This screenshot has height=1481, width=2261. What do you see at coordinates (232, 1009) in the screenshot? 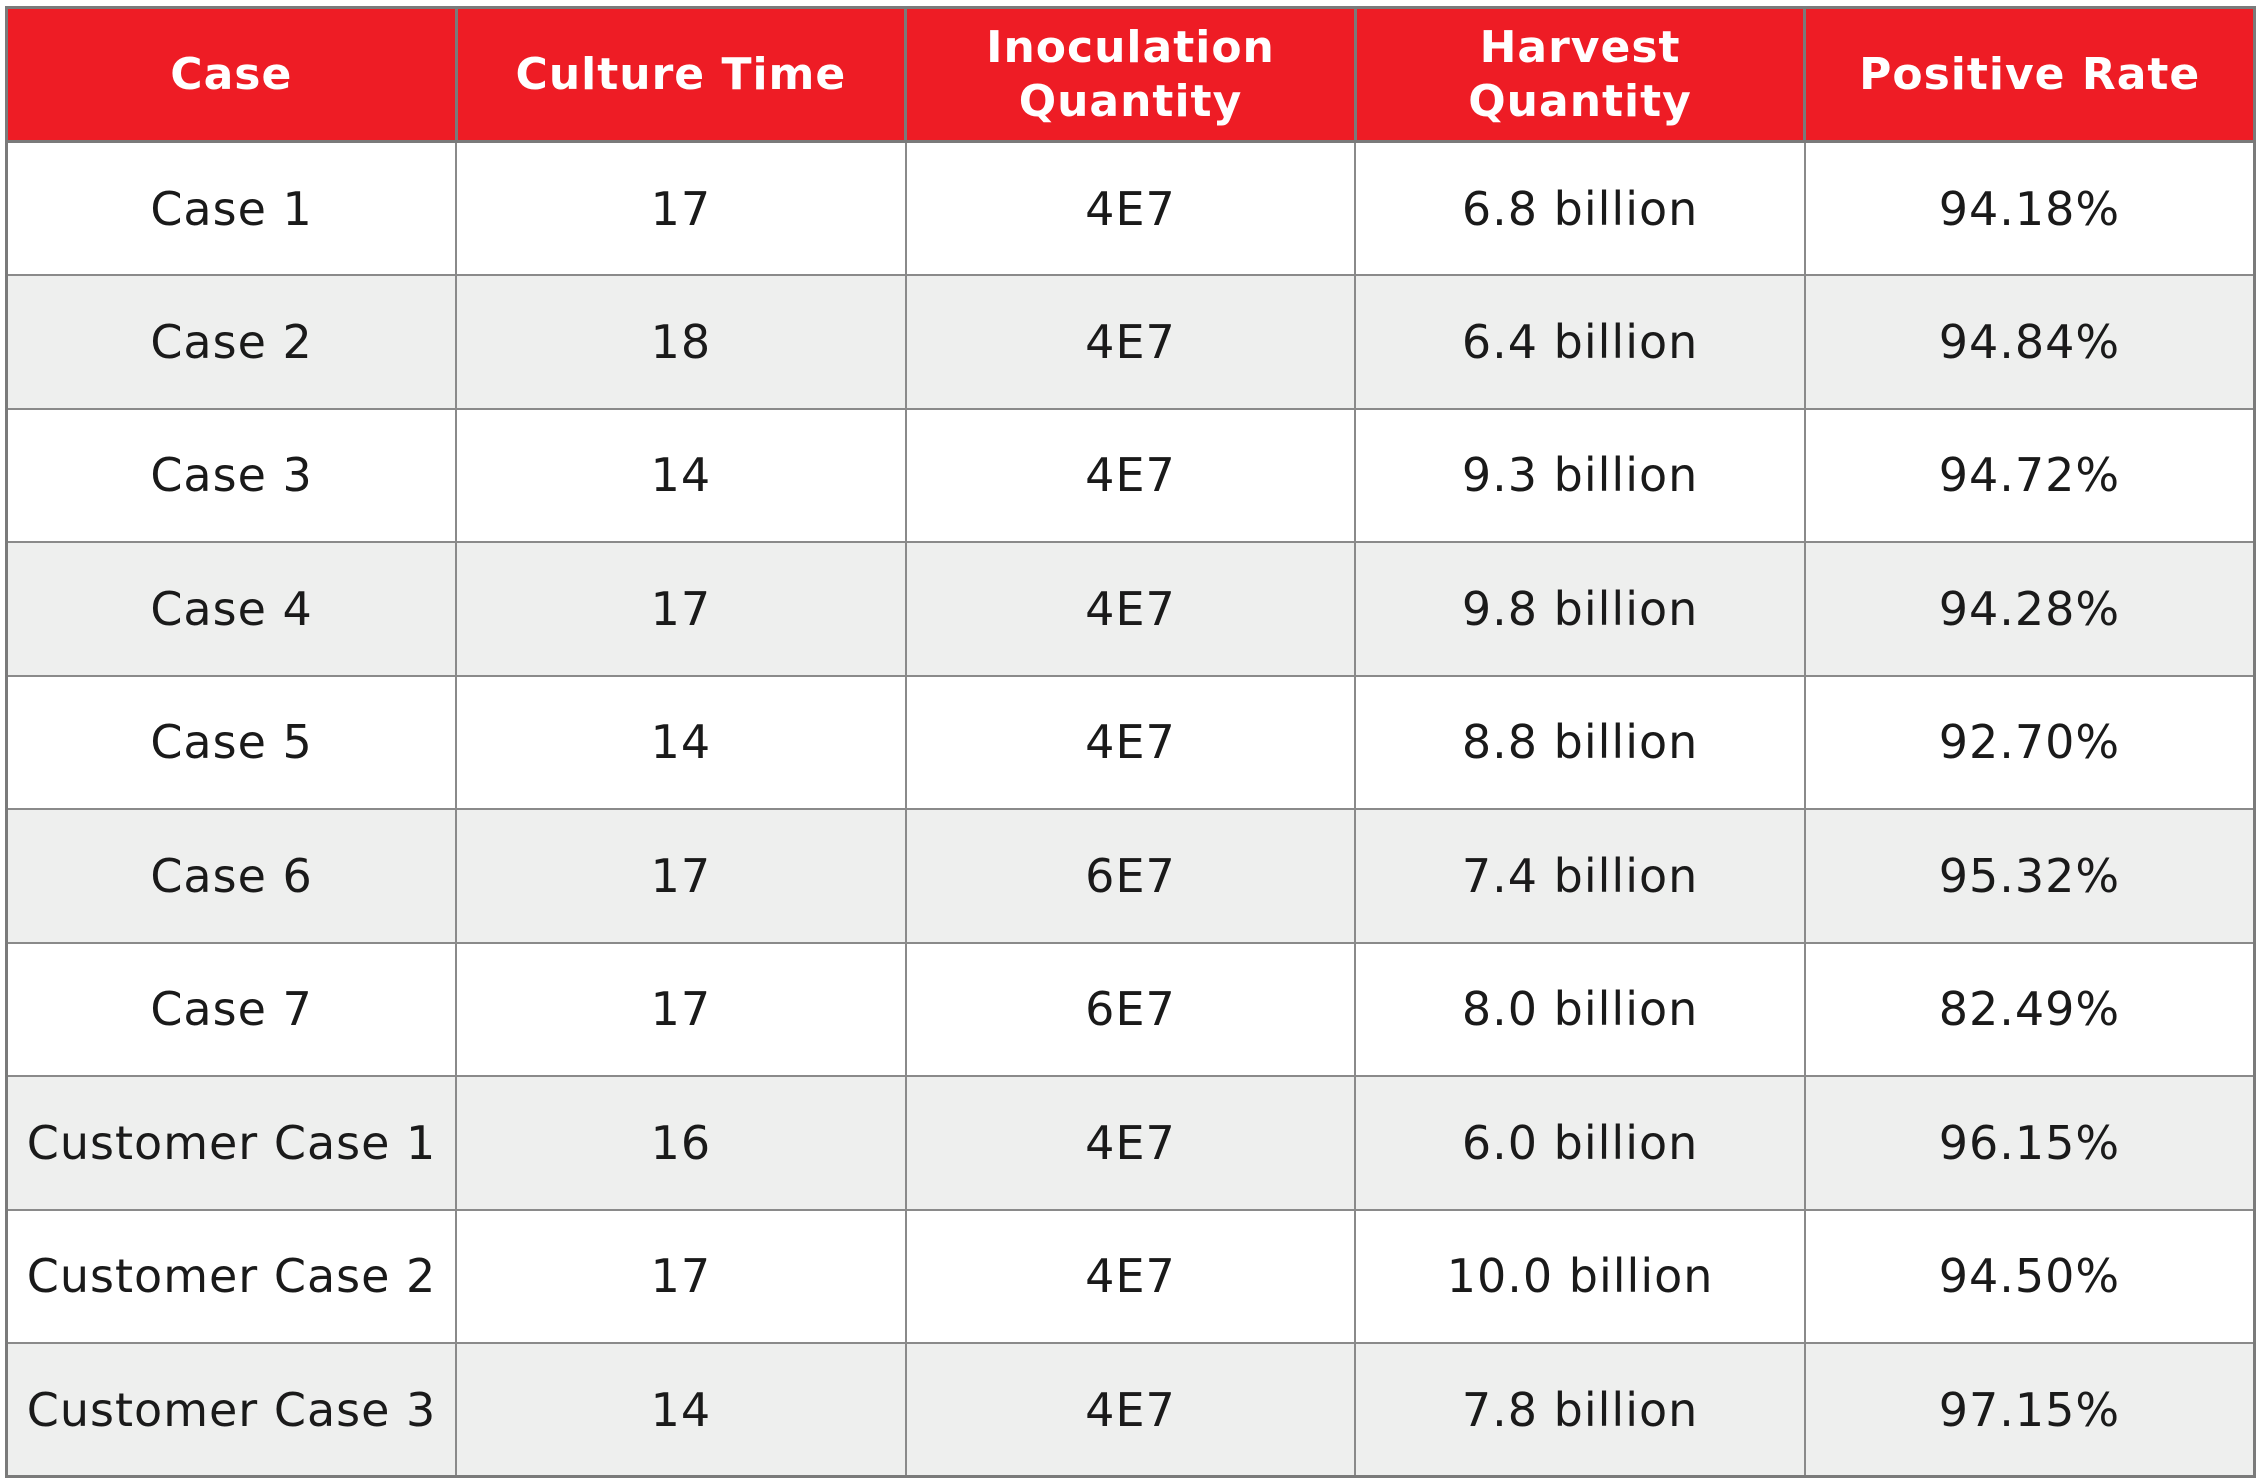
I see `cell-case: Case 7` at bounding box center [232, 1009].